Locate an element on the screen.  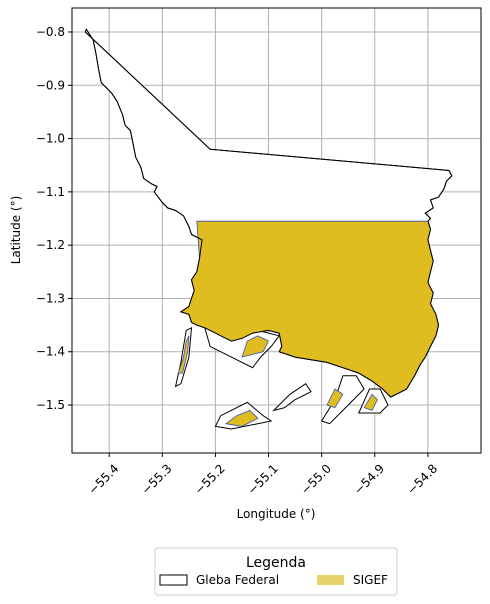
y-axis-ticks: −0.8 −0.9 −1.0 −1.1 −1.2 −1.3 −1.4 −1.5 is located at coordinates (54, 218).